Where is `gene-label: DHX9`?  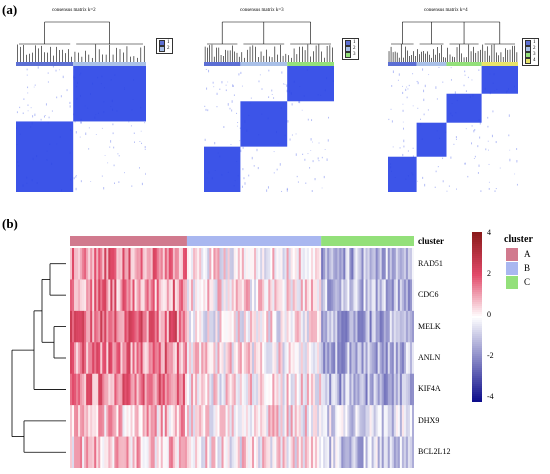 gene-label: DHX9 is located at coordinates (429, 420).